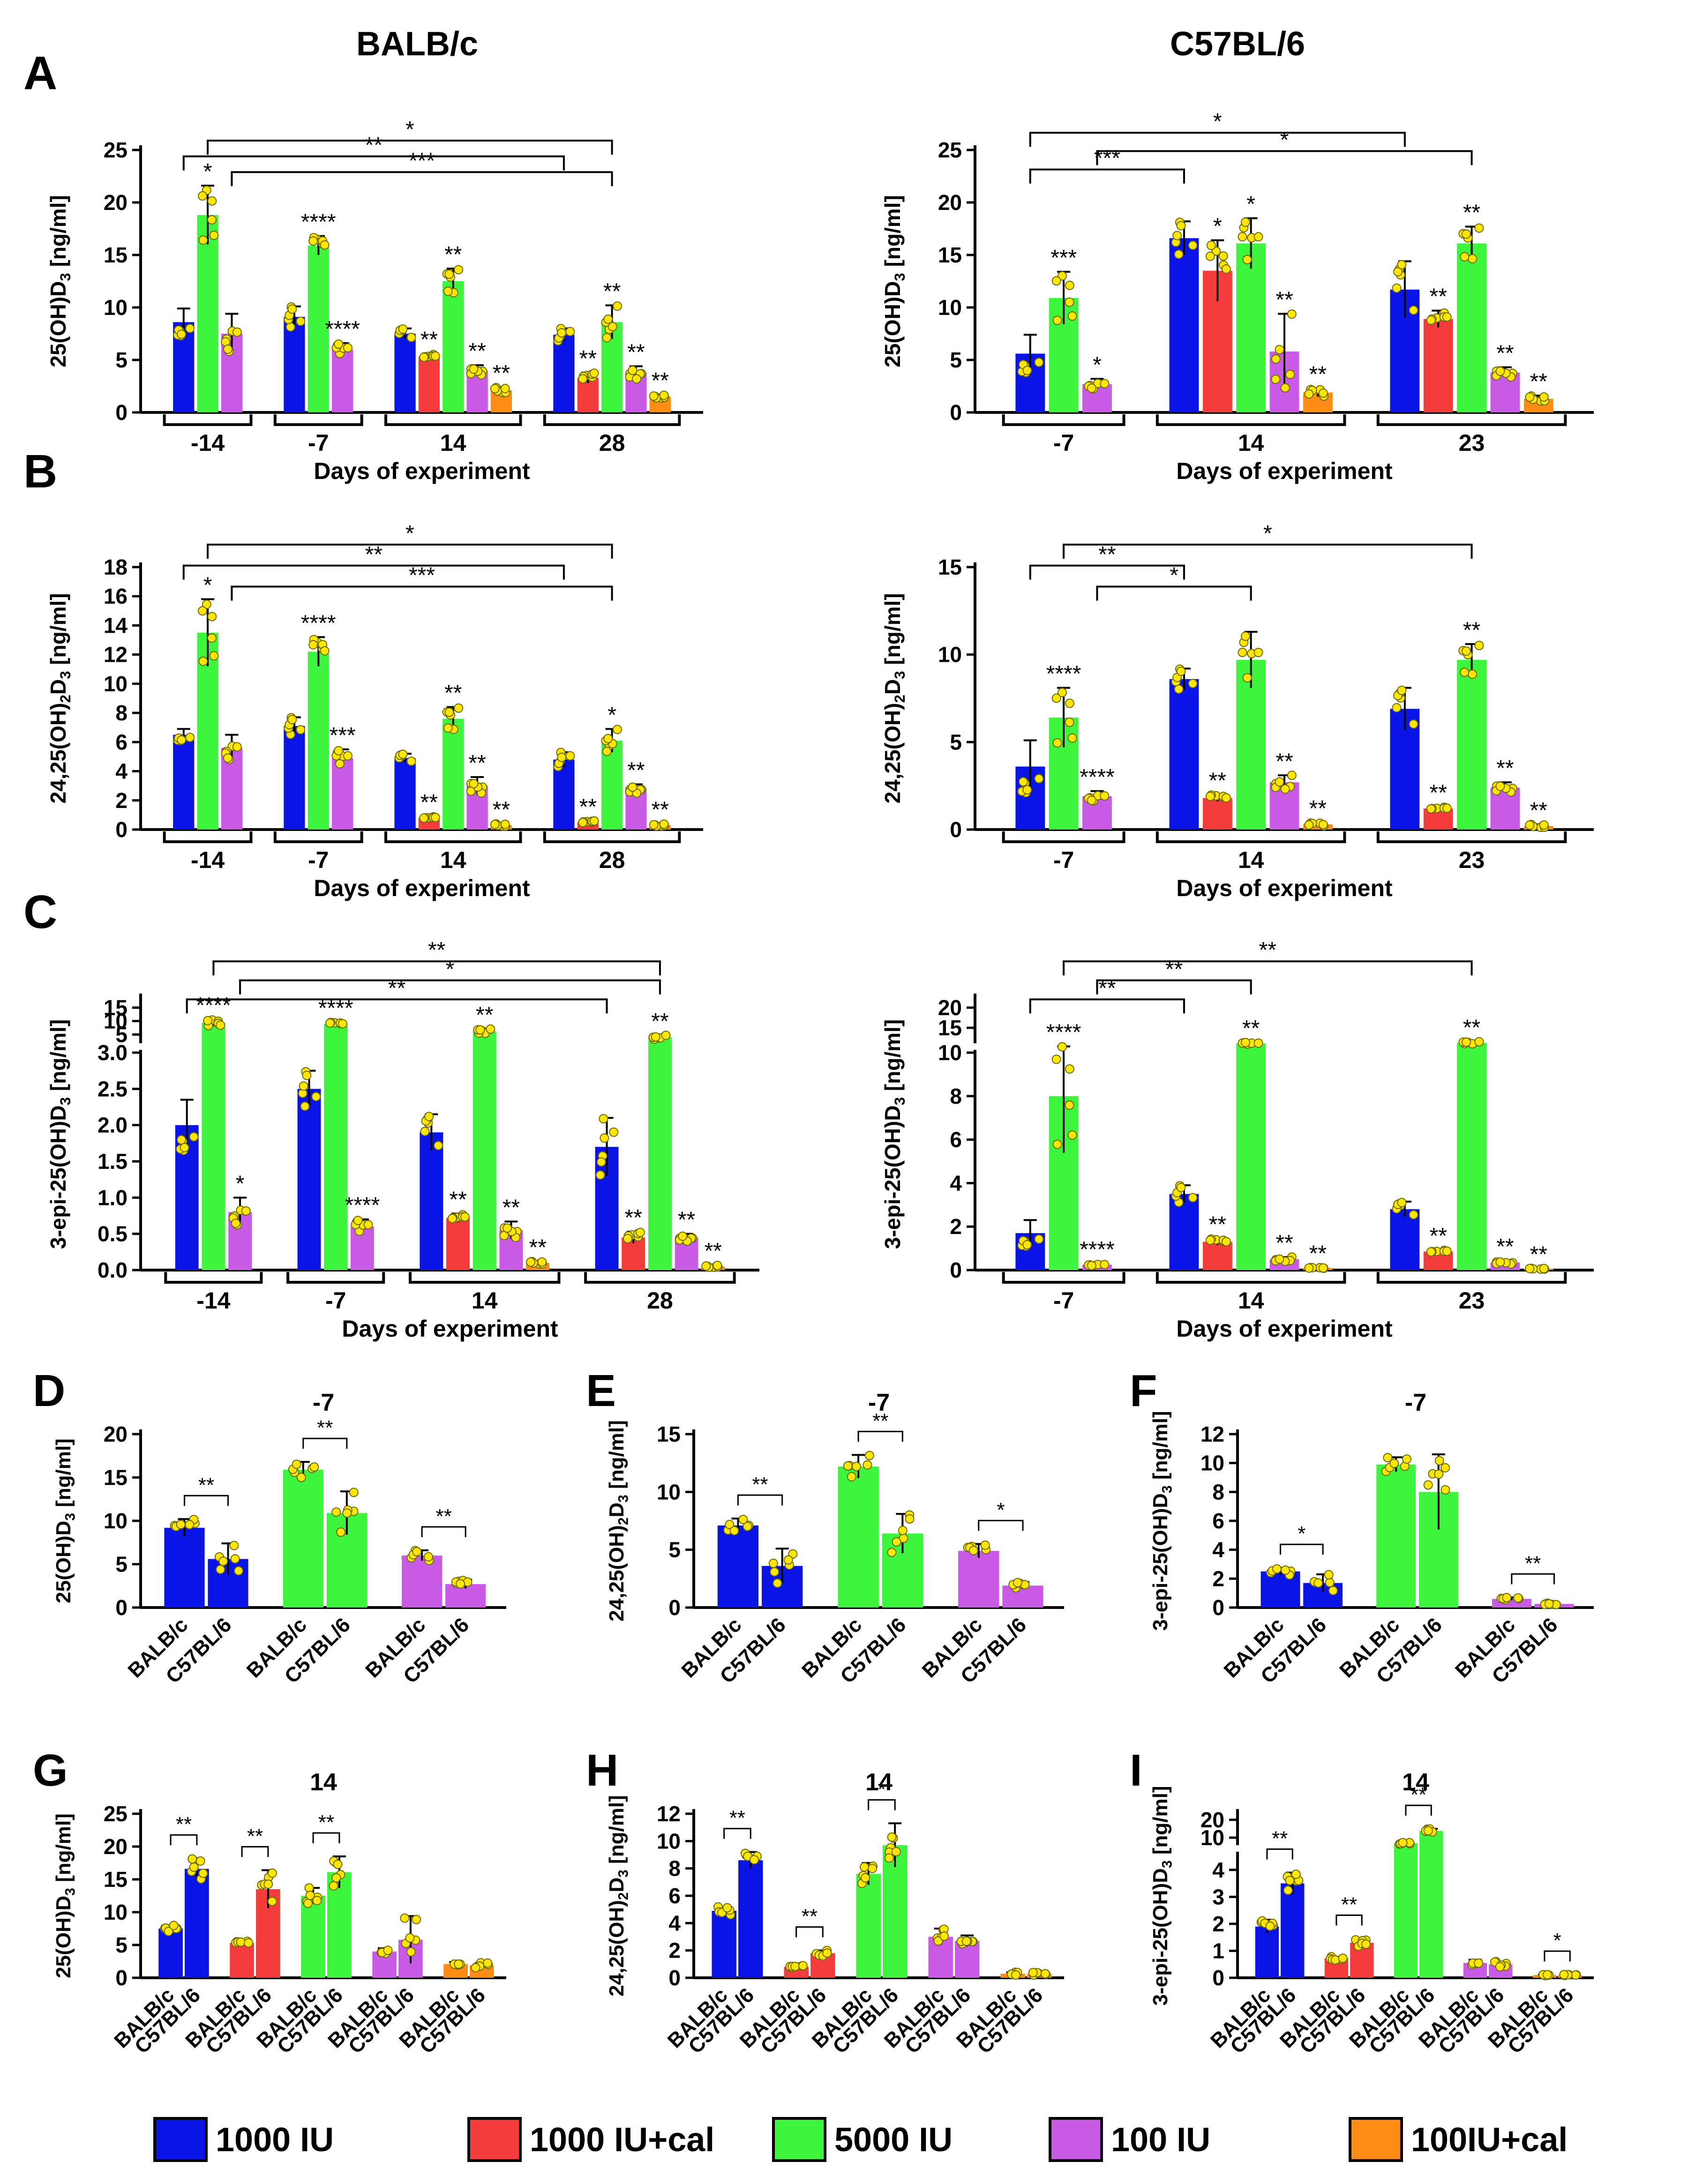  I want to click on bar-14-c5000, so click(1251, 328).